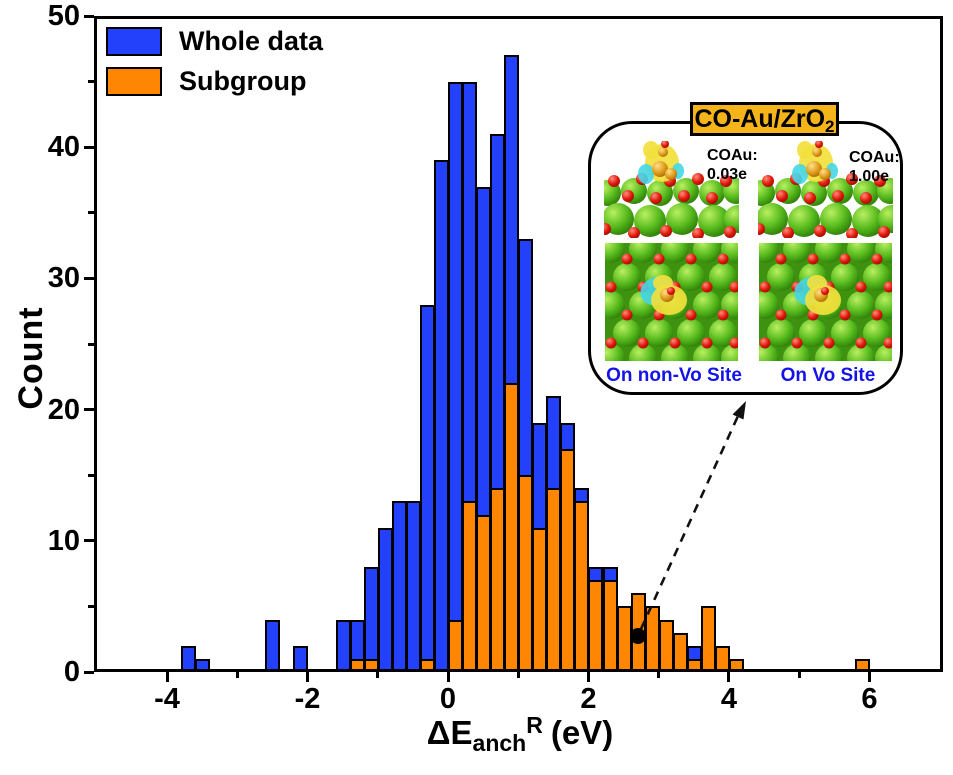 The image size is (953, 775). What do you see at coordinates (63, 409) in the screenshot?
I see `y-axis-tick-label: 20` at bounding box center [63, 409].